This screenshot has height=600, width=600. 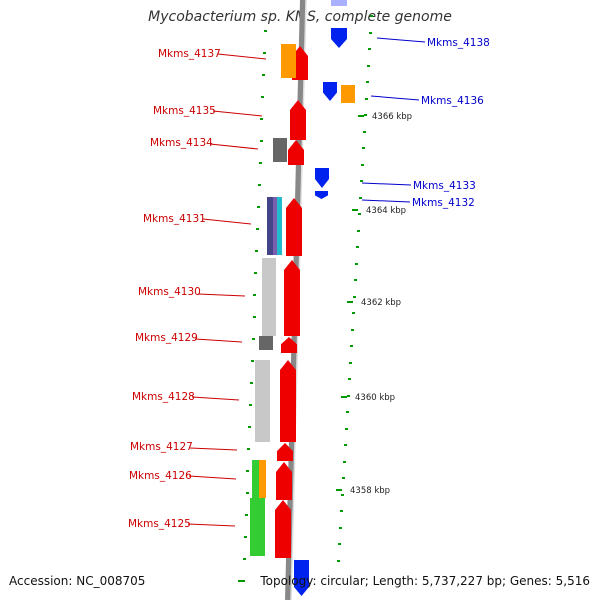 I want to click on gene-label-right: Mkms_4133, so click(x=444, y=186).